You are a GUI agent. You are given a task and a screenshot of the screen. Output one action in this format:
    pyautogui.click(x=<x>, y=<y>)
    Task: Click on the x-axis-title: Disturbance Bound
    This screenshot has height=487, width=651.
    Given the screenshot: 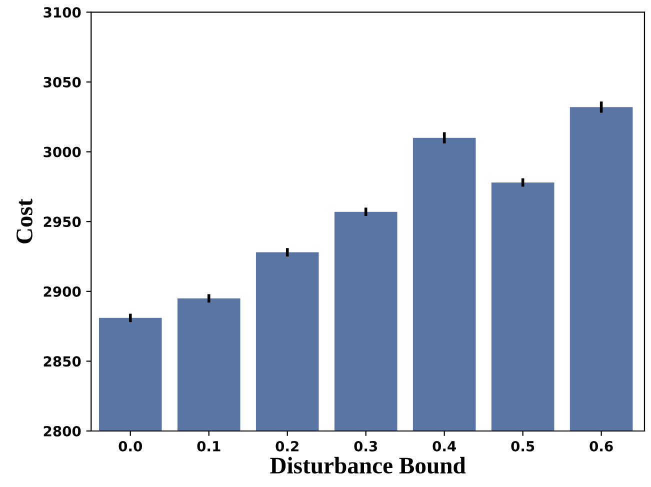 What is the action you would take?
    pyautogui.click(x=368, y=465)
    